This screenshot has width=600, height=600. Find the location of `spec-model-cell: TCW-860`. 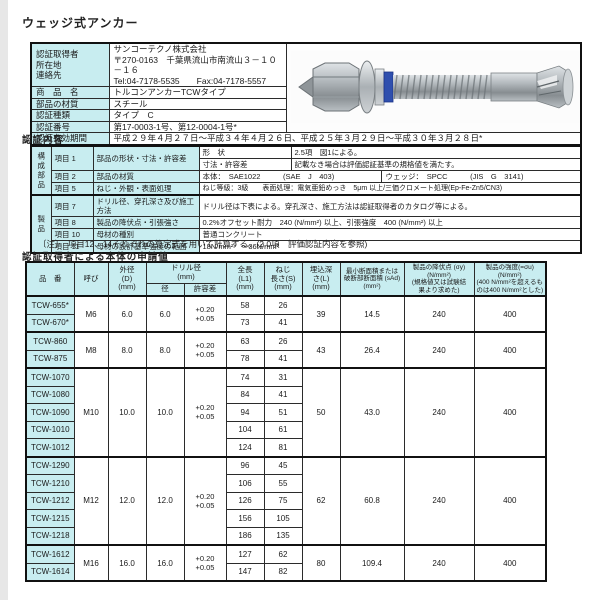

spec-model-cell: TCW-860 is located at coordinates (50, 341).